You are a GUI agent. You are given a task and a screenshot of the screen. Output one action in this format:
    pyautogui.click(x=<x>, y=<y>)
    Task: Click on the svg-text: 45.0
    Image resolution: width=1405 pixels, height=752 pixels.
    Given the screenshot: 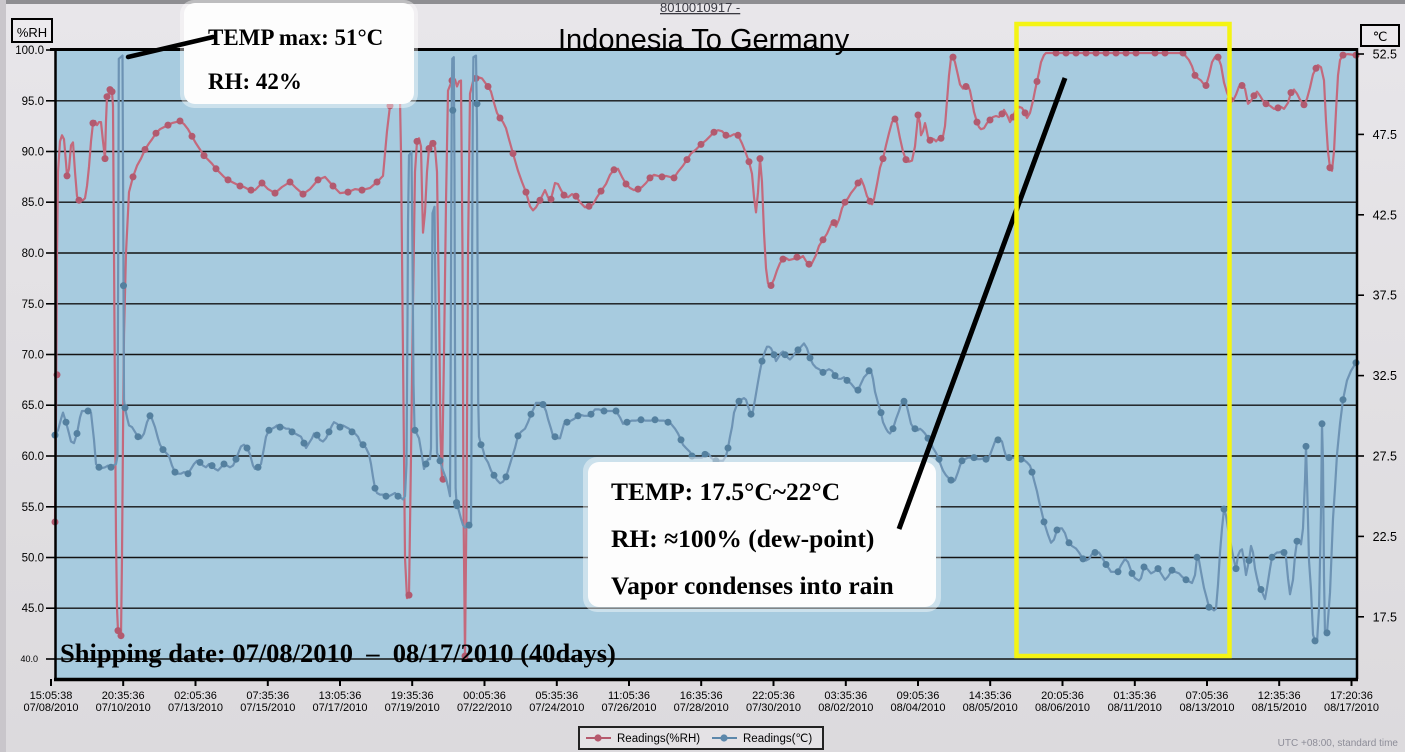 What is the action you would take?
    pyautogui.click(x=33, y=609)
    